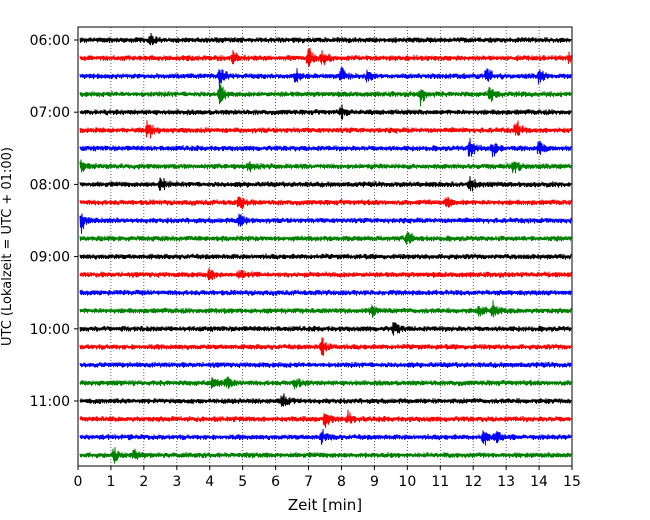  Describe the element at coordinates (407, 482) in the screenshot. I see `x-tick-label: 10` at that location.